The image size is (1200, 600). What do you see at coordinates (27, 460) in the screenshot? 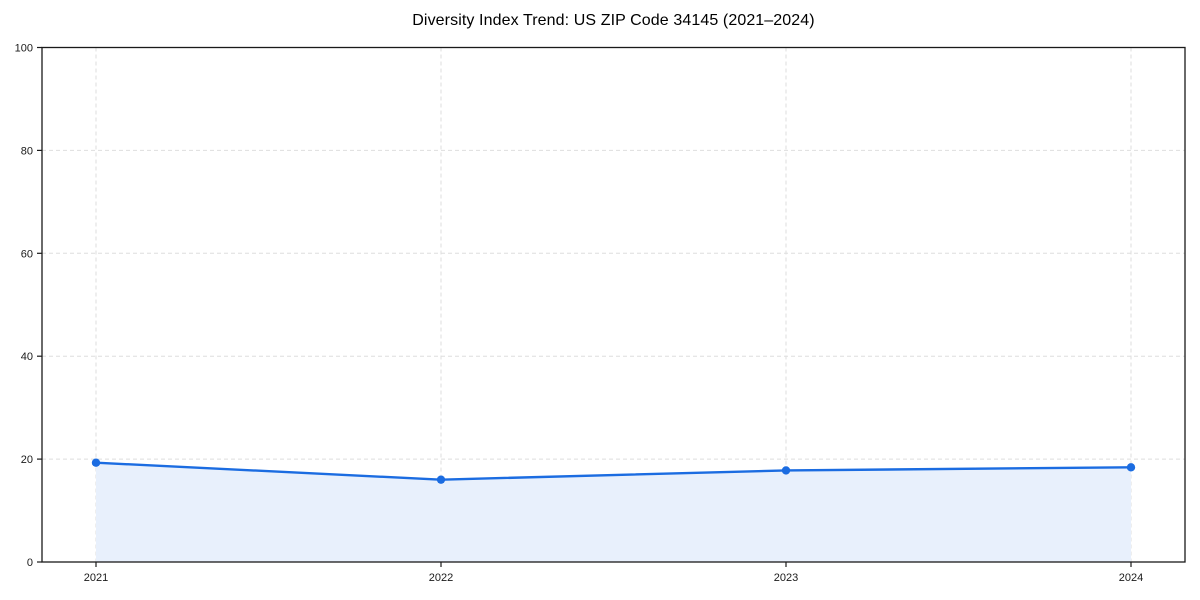
I see `y-tick-label: 20` at bounding box center [27, 460].